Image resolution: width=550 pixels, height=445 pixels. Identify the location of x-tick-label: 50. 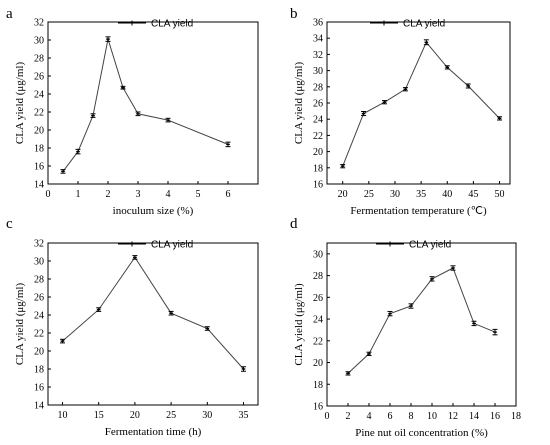
(500, 194).